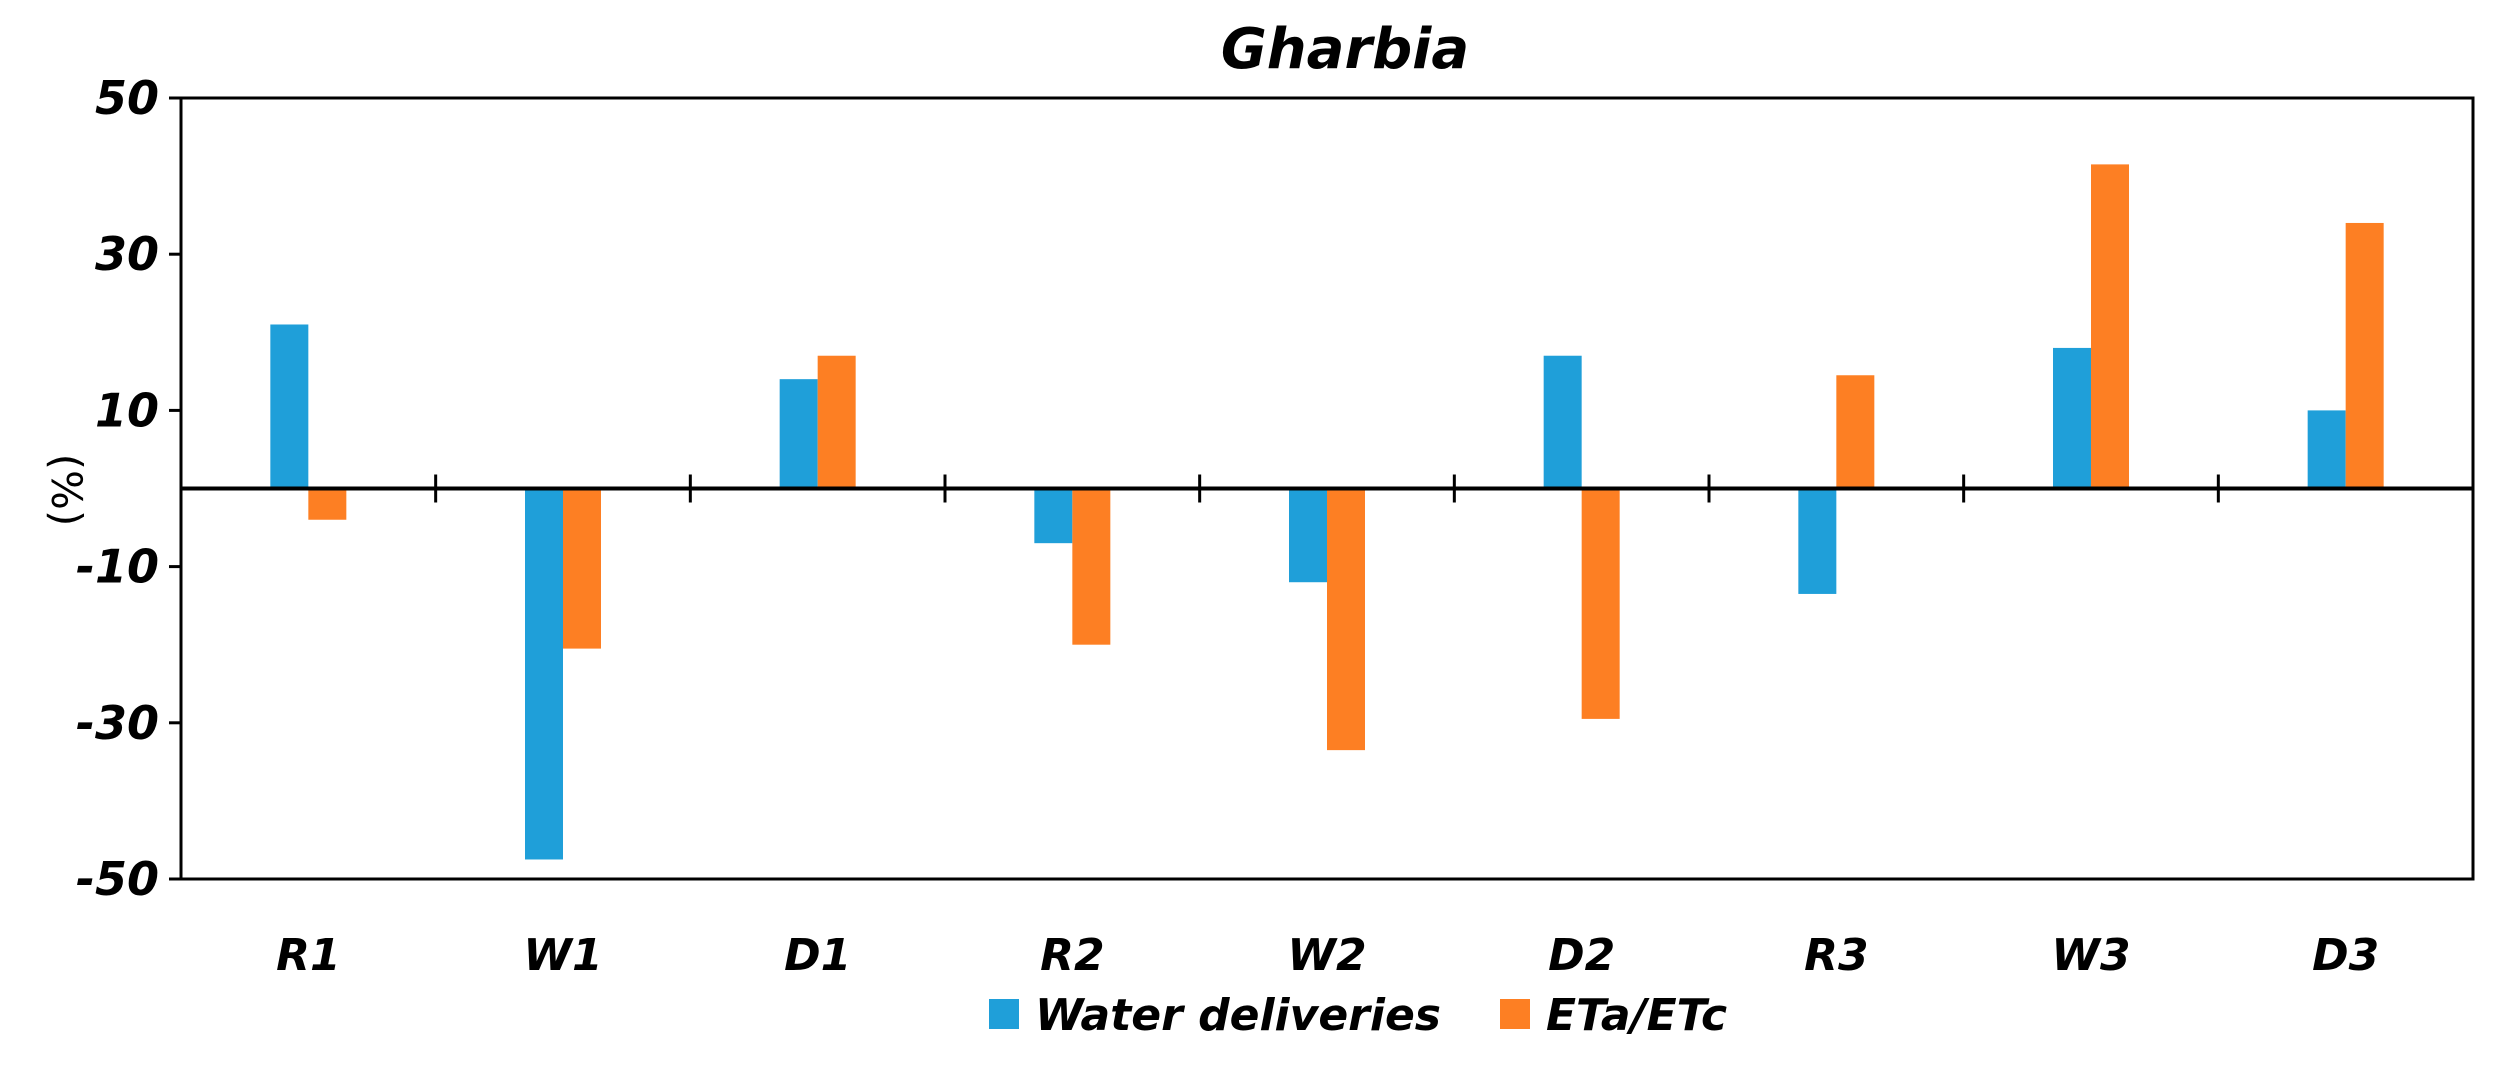 The width and height of the screenshot is (2496, 1067). I want to click on bar-eta-etc-d2, so click(1600, 603).